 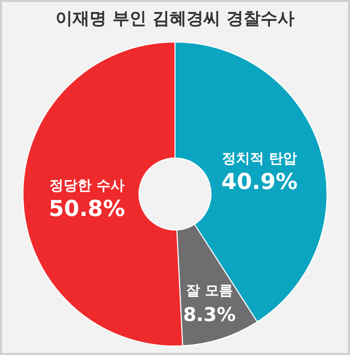 I want to click on data-label: 50.8%, so click(x=87, y=209).